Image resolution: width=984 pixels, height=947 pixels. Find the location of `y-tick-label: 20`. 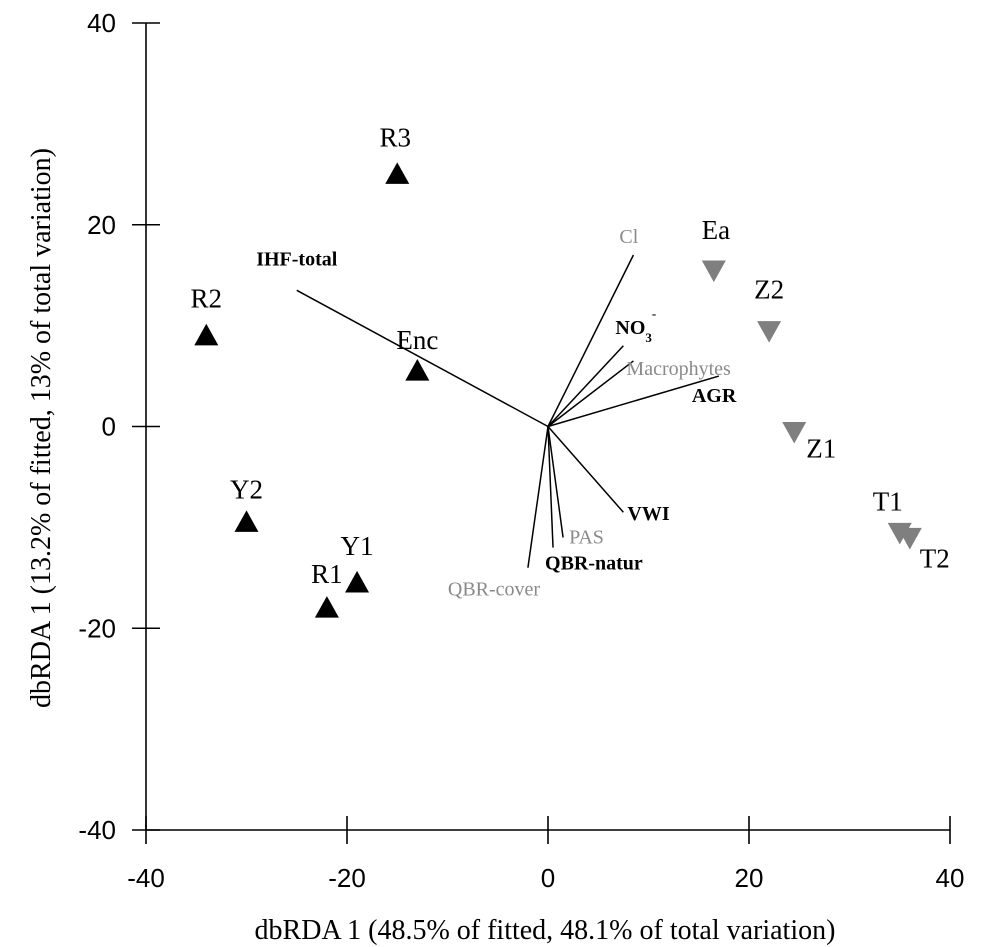

y-tick-label: 20 is located at coordinates (101, 225).